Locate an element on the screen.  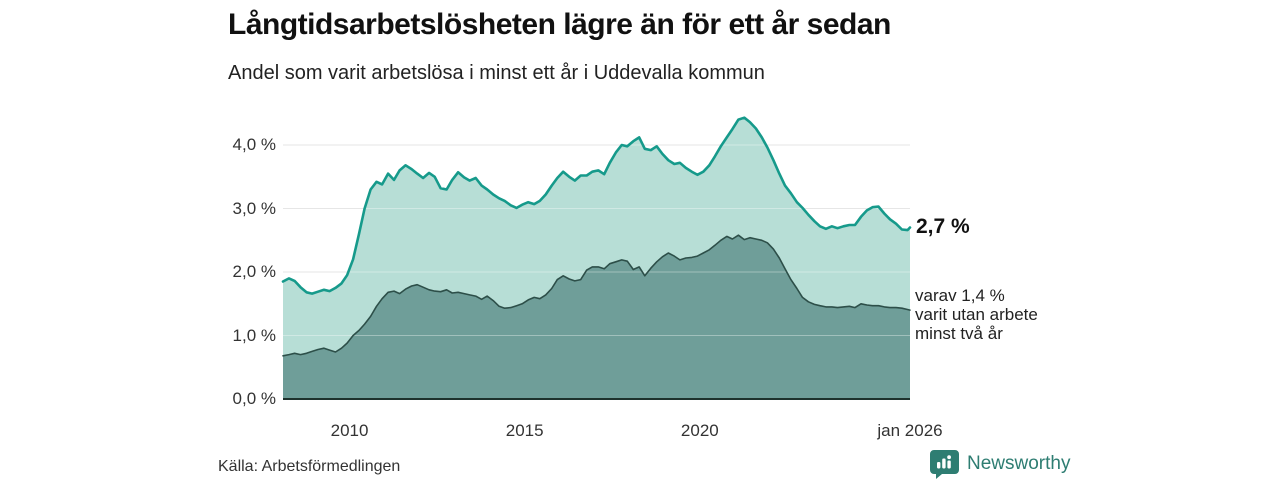
x-tick-label: jan 2026 is located at coordinates (910, 430).